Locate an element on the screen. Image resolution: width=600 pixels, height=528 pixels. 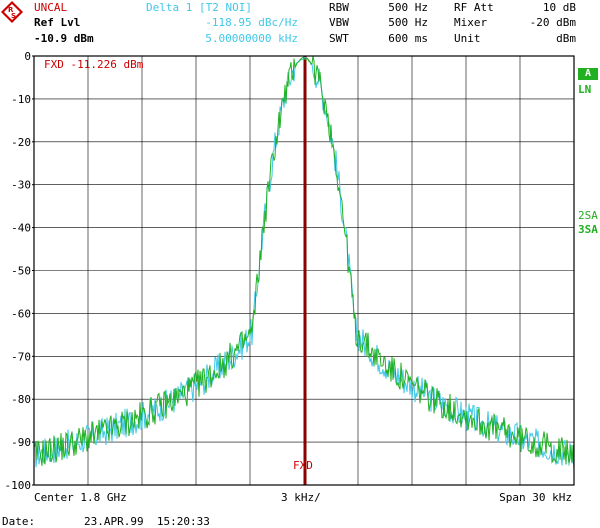
vbw-label: VBW is located at coordinates (339, 22).